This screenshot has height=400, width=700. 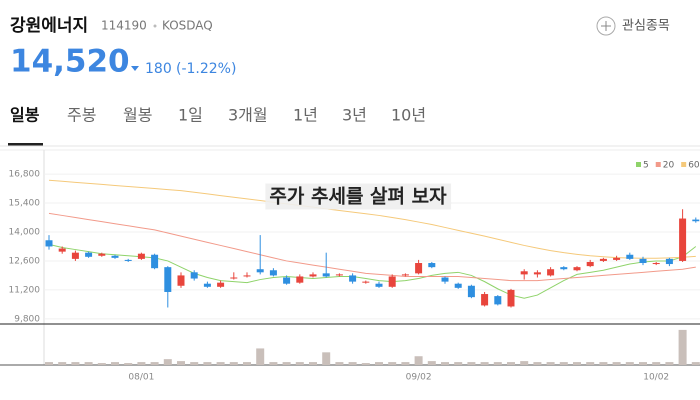 I want to click on tab: 월봉, so click(x=137, y=115).